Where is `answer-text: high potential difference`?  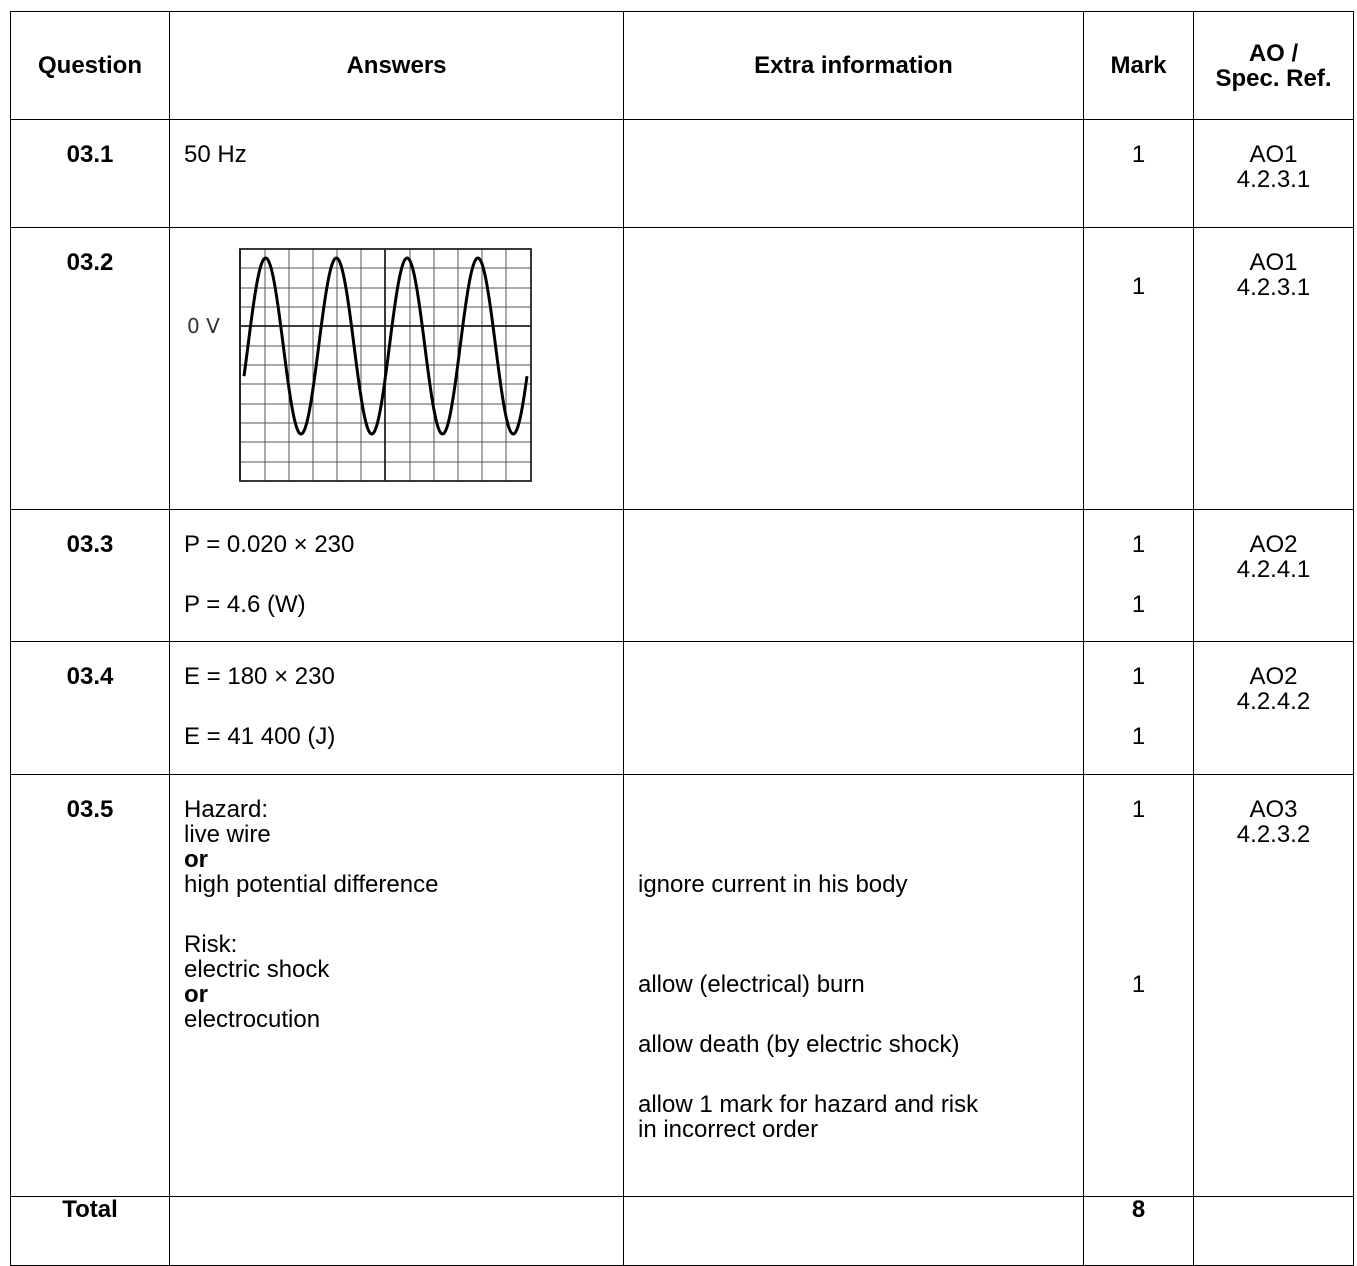 answer-text: high potential difference is located at coordinates (311, 884).